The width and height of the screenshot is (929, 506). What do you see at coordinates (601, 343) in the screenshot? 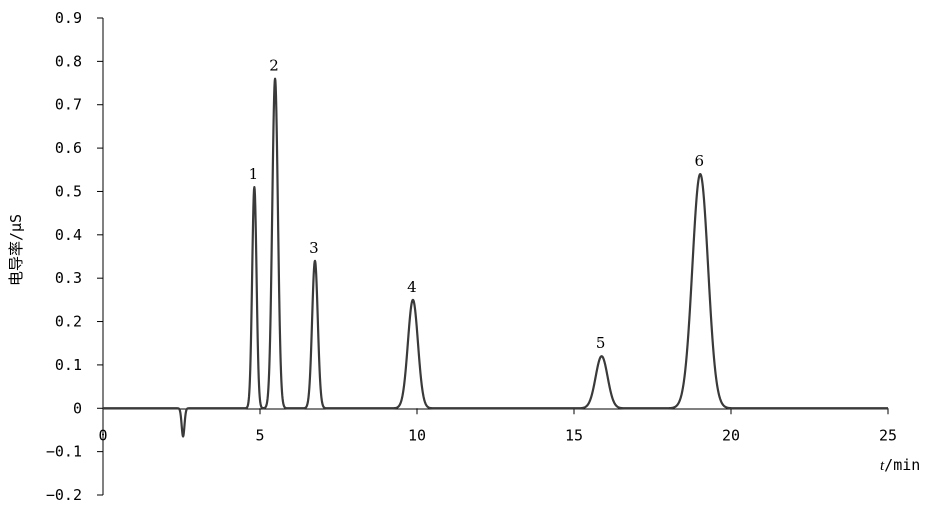
I see `peak-label: 5` at bounding box center [601, 343].